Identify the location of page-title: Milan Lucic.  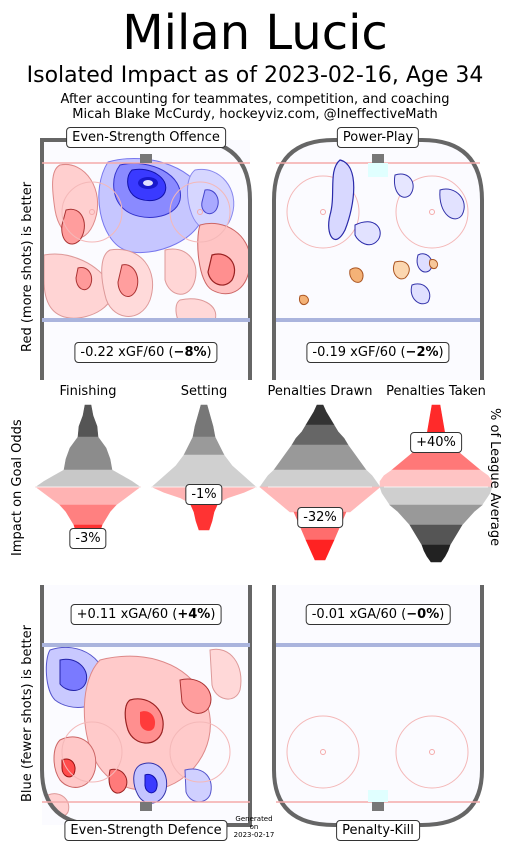
(255, 33).